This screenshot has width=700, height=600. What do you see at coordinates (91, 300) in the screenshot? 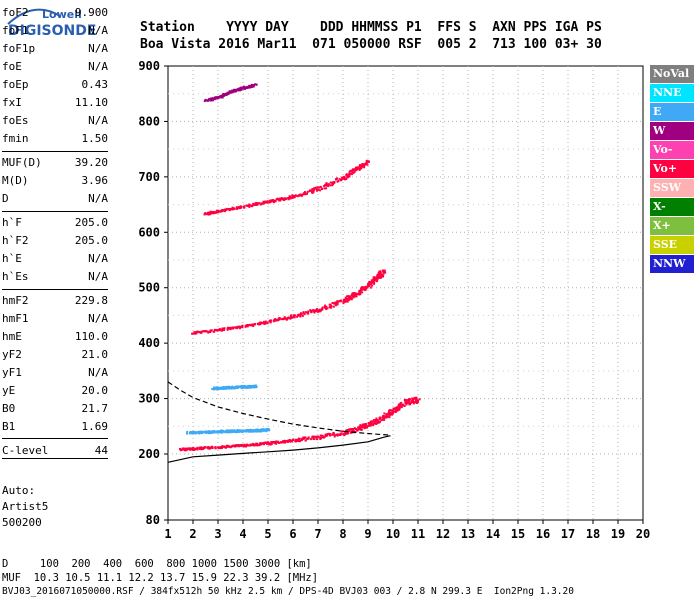
I see `param-value: 229.8` at bounding box center [91, 300].